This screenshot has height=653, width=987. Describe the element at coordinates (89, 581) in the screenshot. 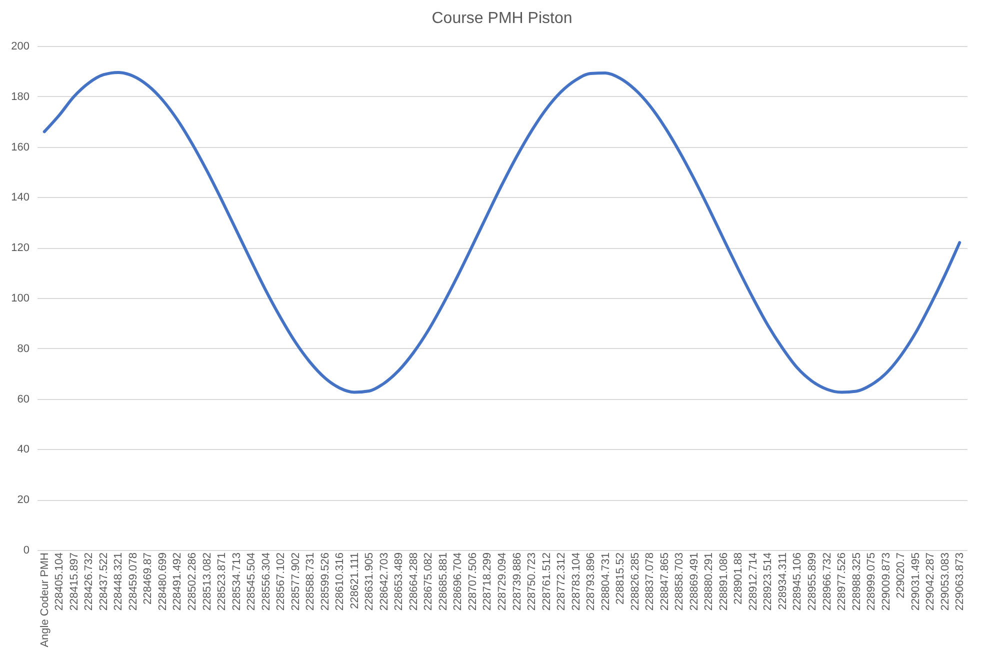

I see `x-tick-label: 228426.732` at that location.